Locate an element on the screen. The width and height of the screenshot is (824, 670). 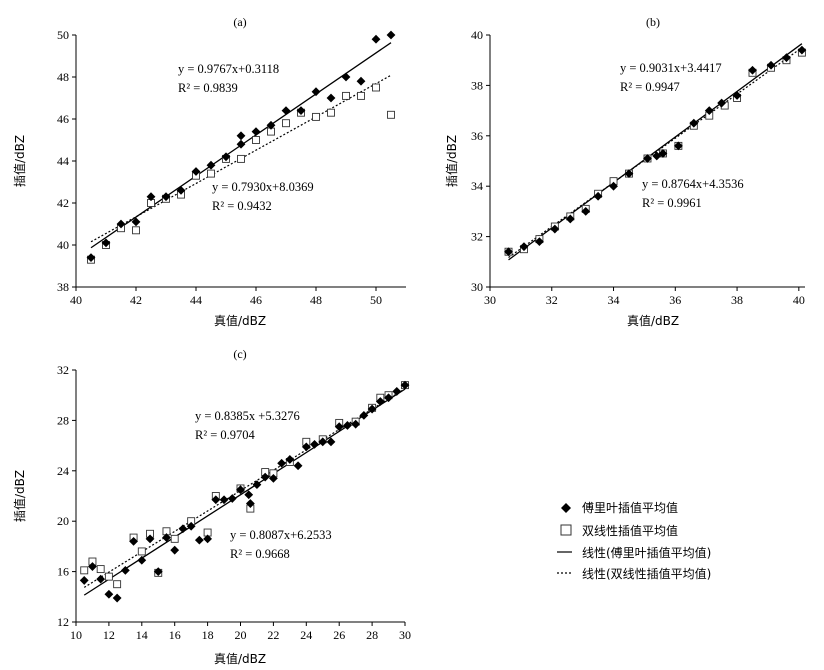
y-tick-label: 38 is located at coordinates (63, 287).